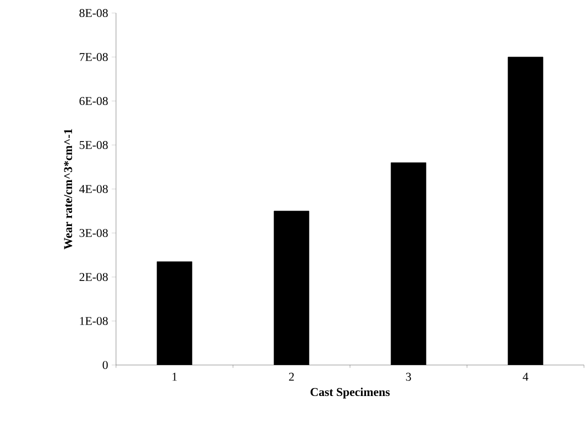  Describe the element at coordinates (105, 365) in the screenshot. I see `y-tick-label: 0` at that location.